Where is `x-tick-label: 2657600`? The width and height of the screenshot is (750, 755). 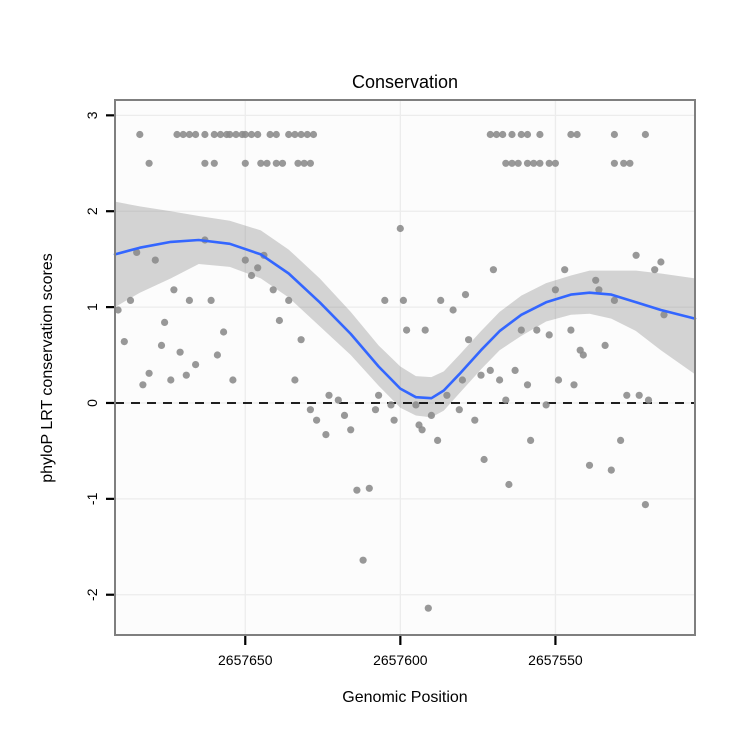
x-tick-label: 2657600 is located at coordinates (400, 660).